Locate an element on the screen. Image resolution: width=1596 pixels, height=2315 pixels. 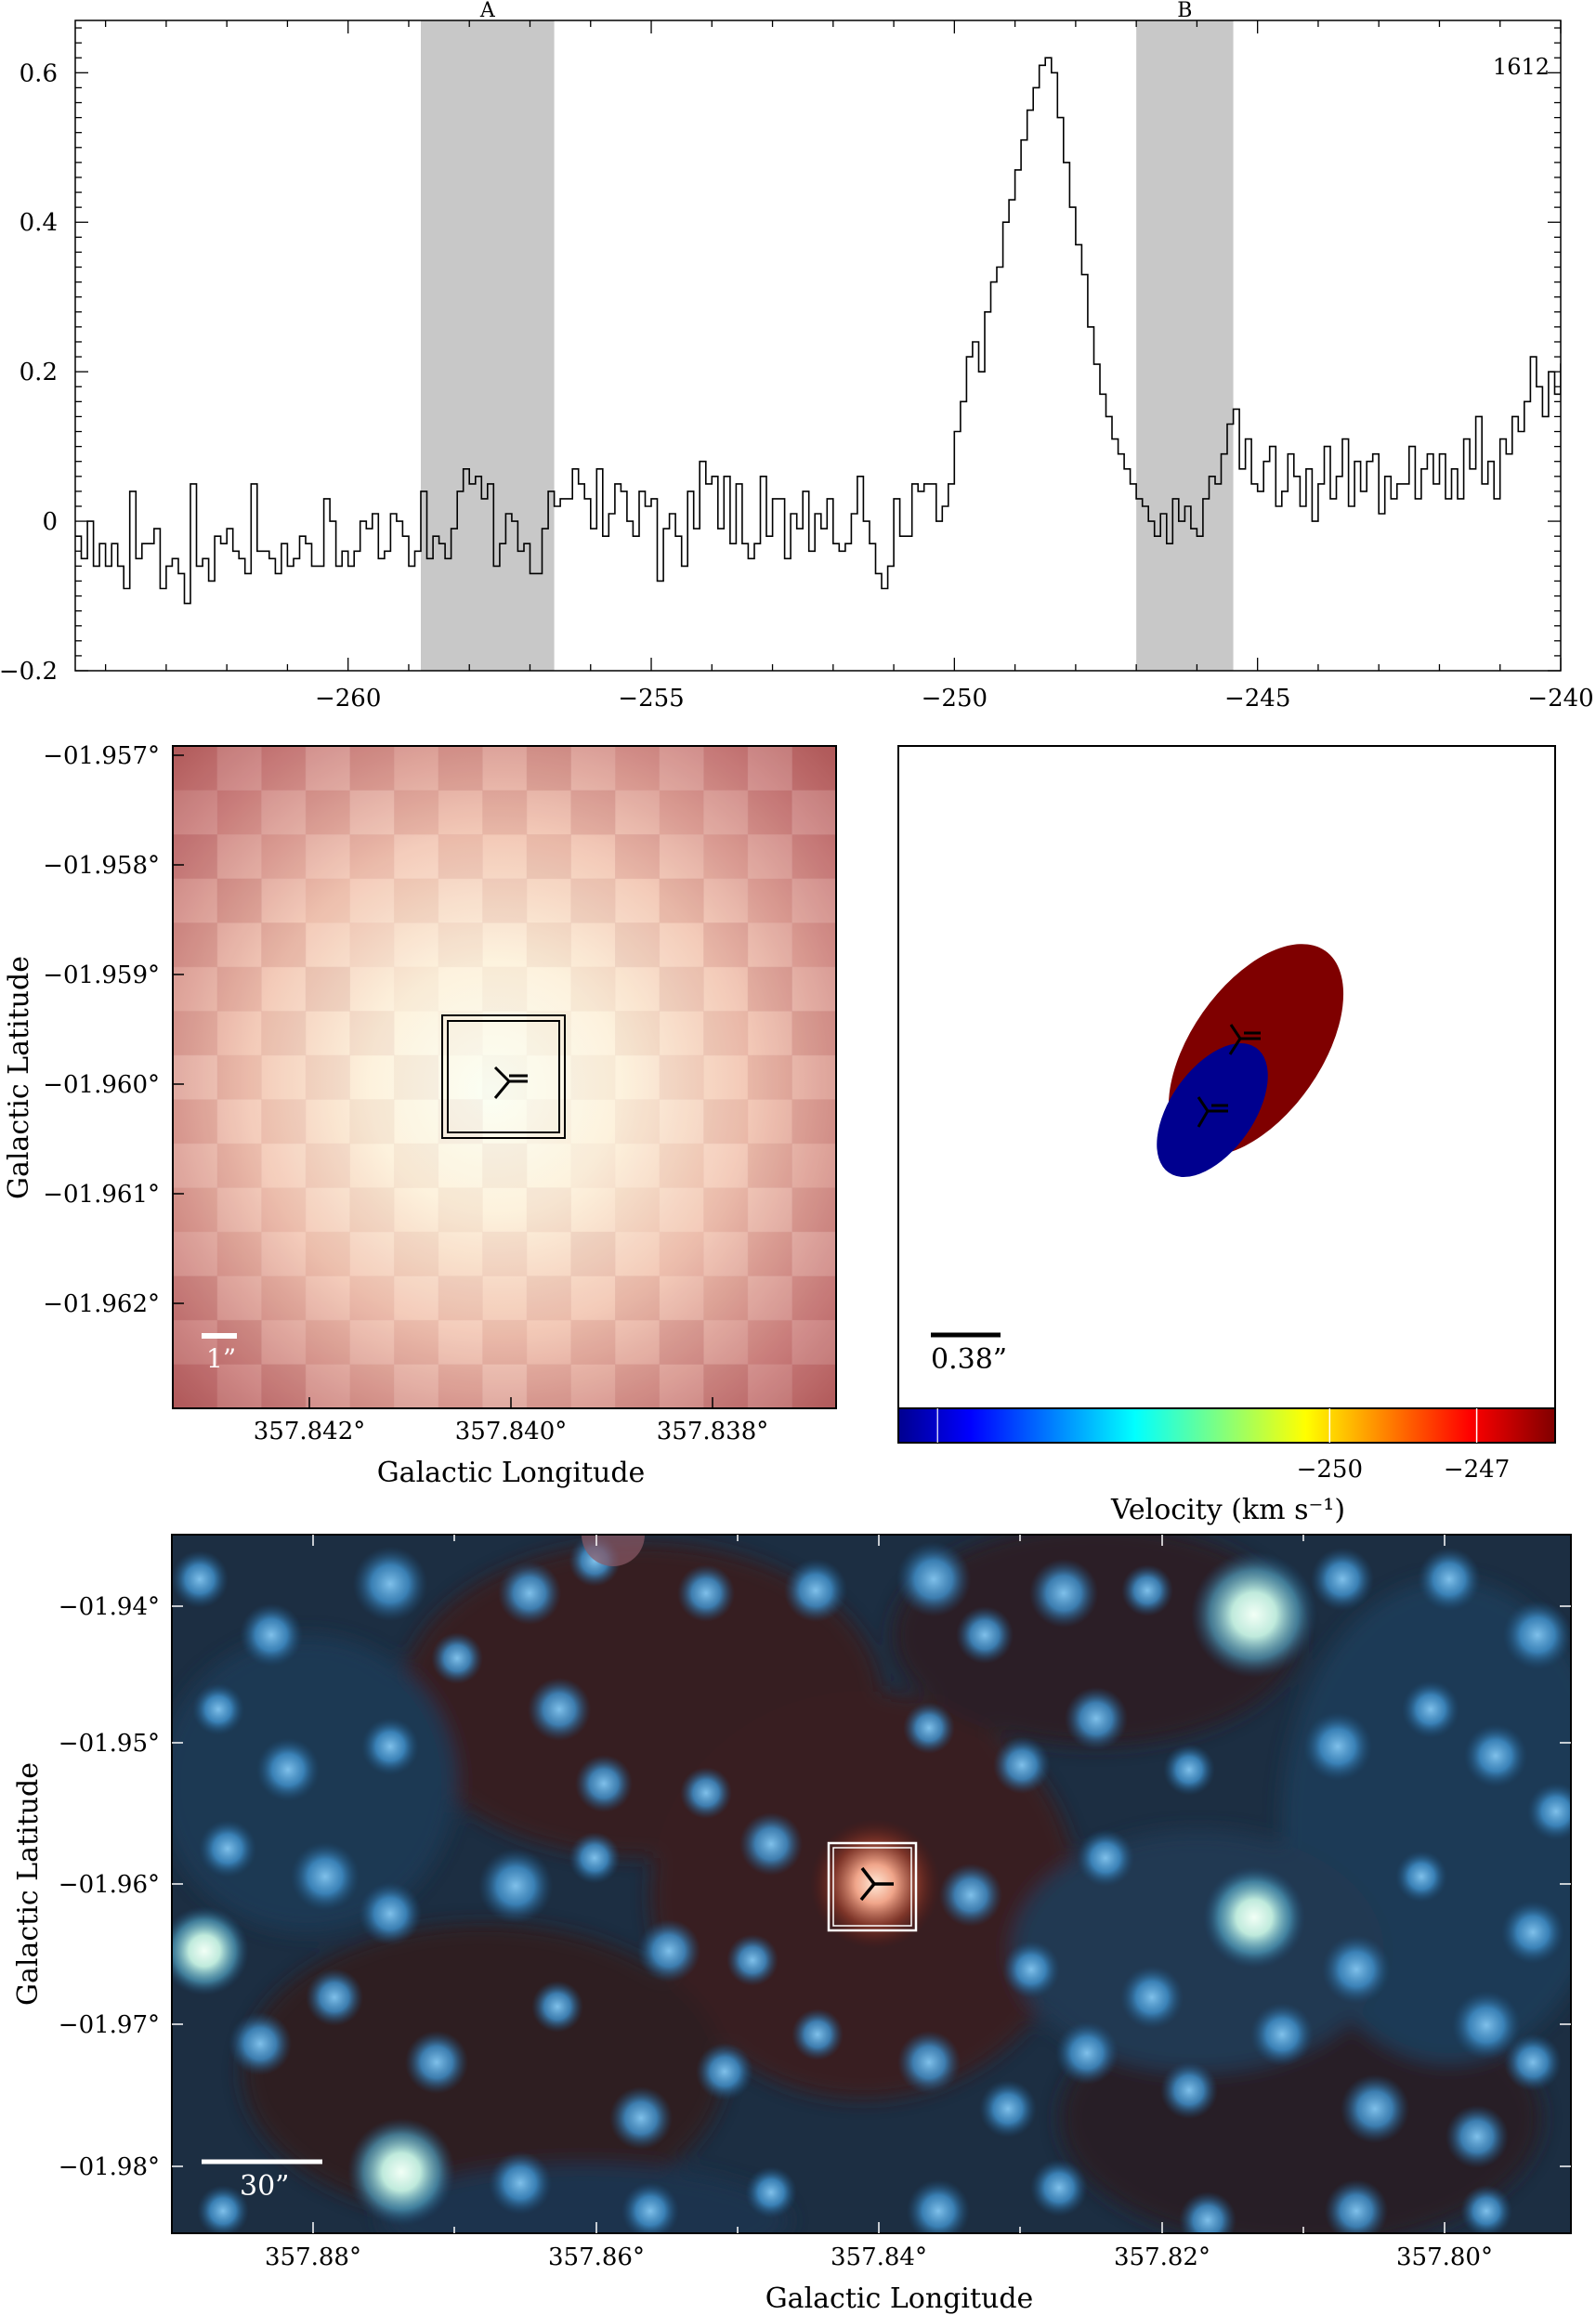
colorbar-tick-label: −250 is located at coordinates (1330, 1470).